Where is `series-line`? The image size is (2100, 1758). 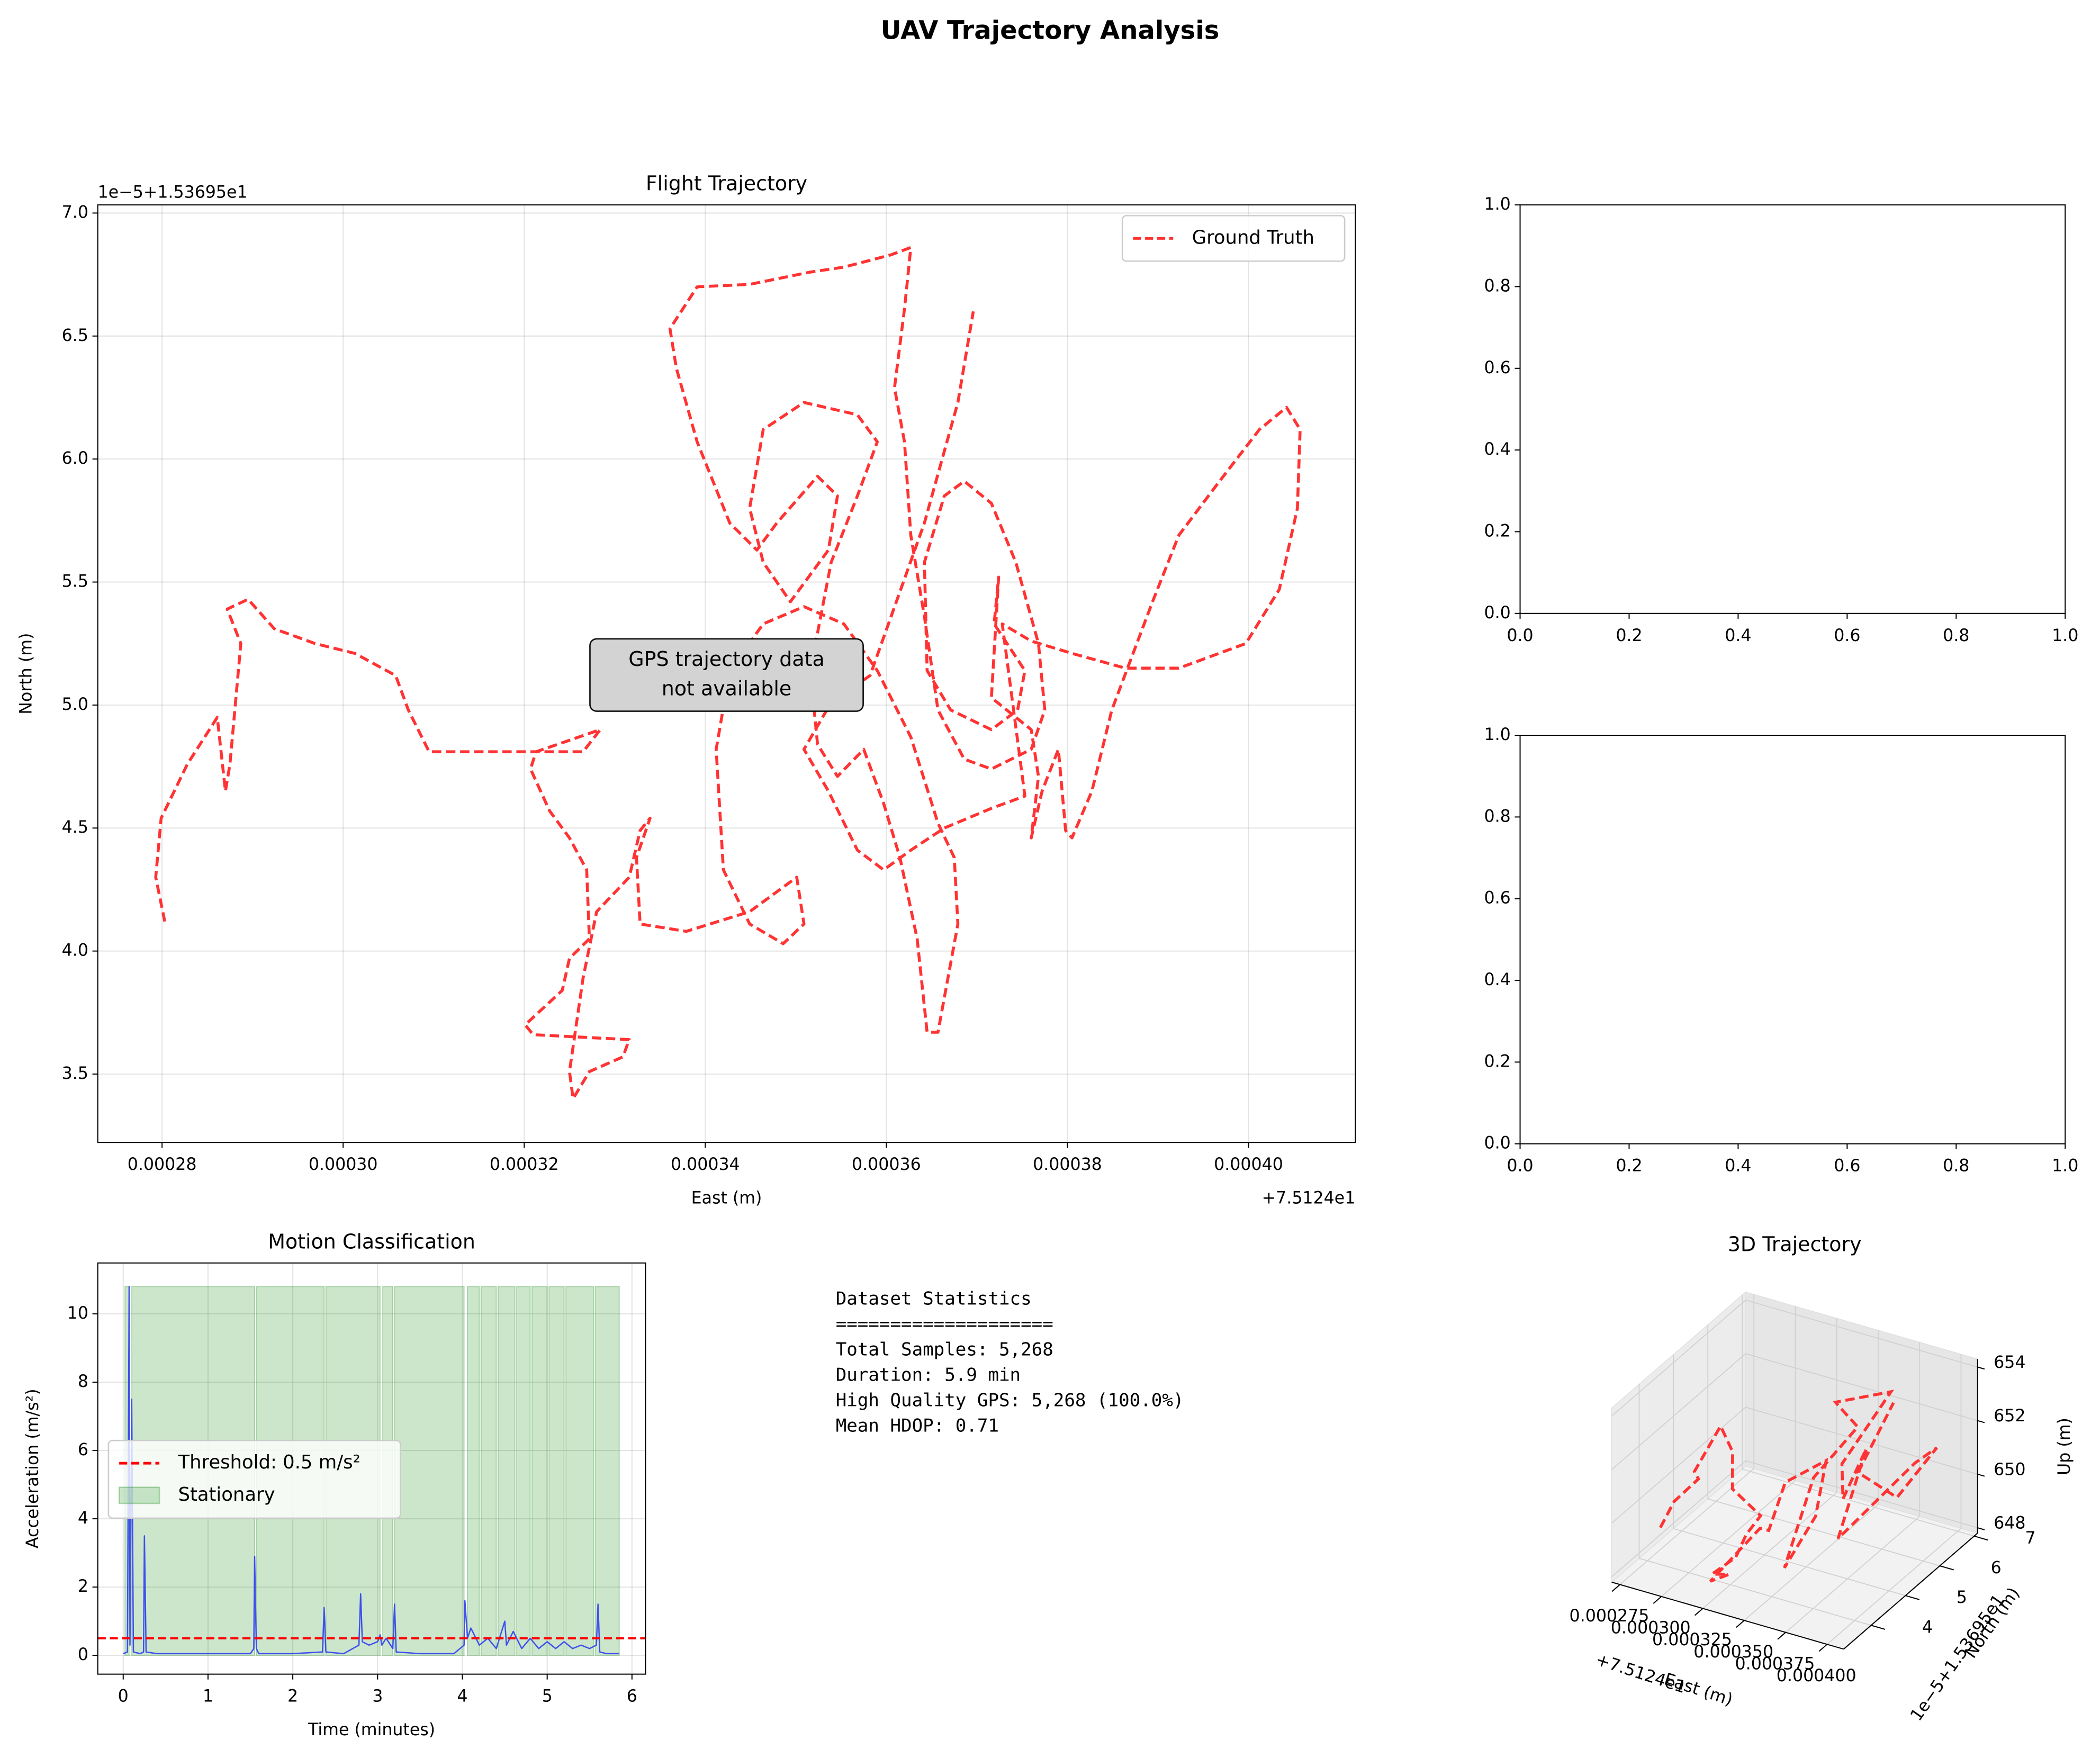
series-line is located at coordinates (371, 1471).